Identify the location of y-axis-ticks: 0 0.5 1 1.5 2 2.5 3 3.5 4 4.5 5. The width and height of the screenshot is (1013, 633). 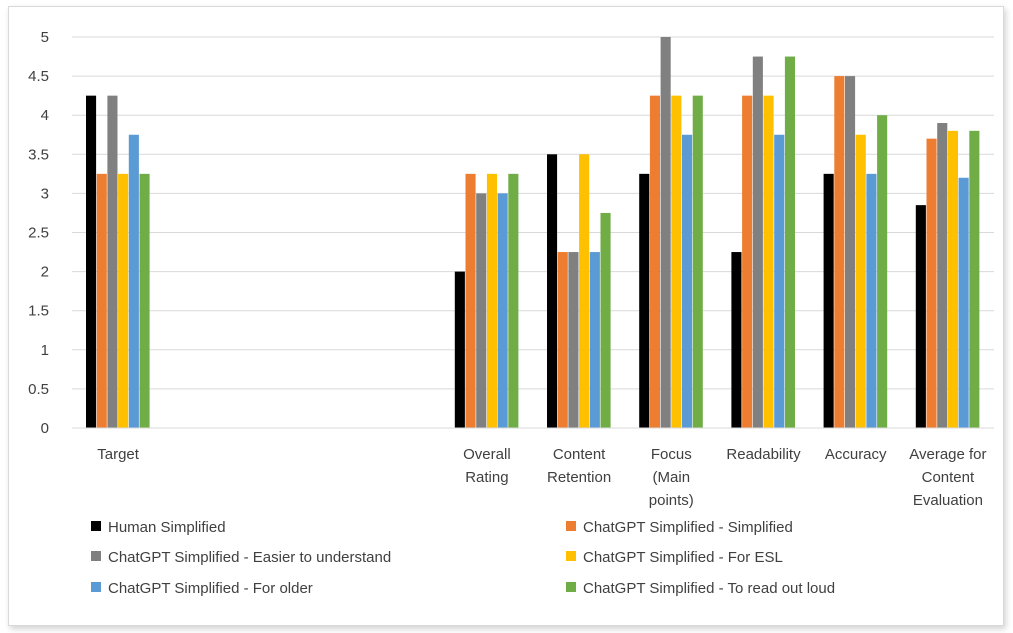
(38, 233).